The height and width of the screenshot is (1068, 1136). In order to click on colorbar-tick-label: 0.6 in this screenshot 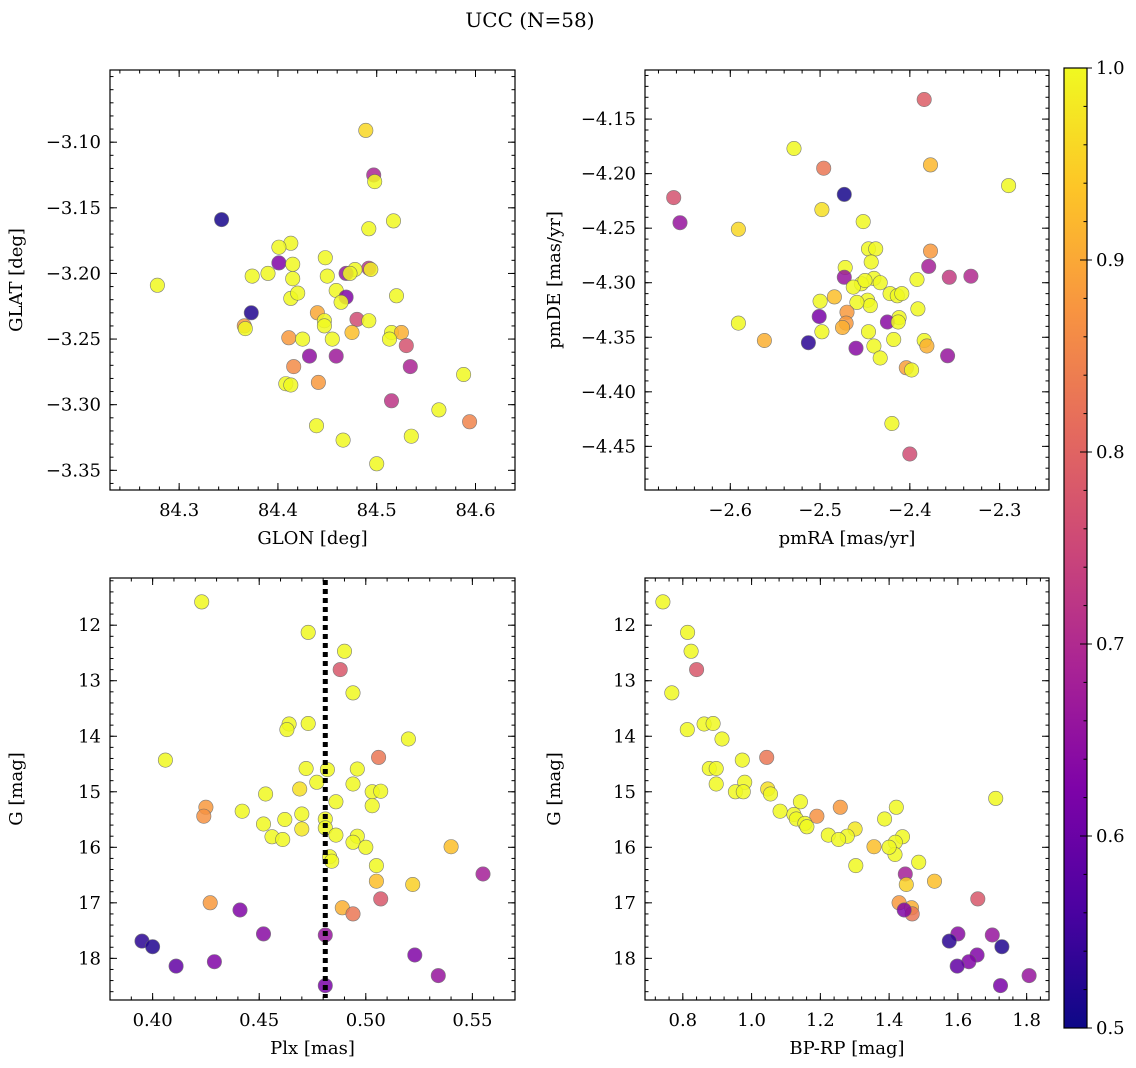, I will do `click(1110, 836)`.